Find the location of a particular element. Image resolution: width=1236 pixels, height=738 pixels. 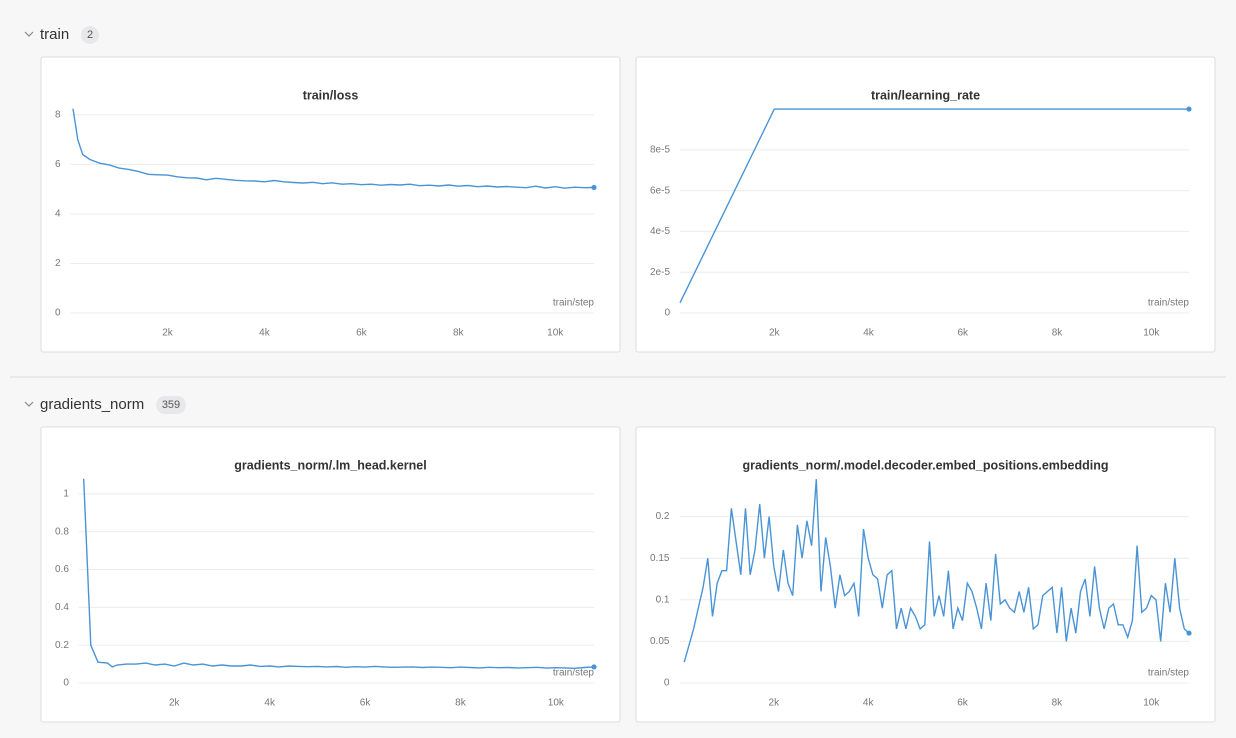

y-tick-label: 2 is located at coordinates (58, 263).